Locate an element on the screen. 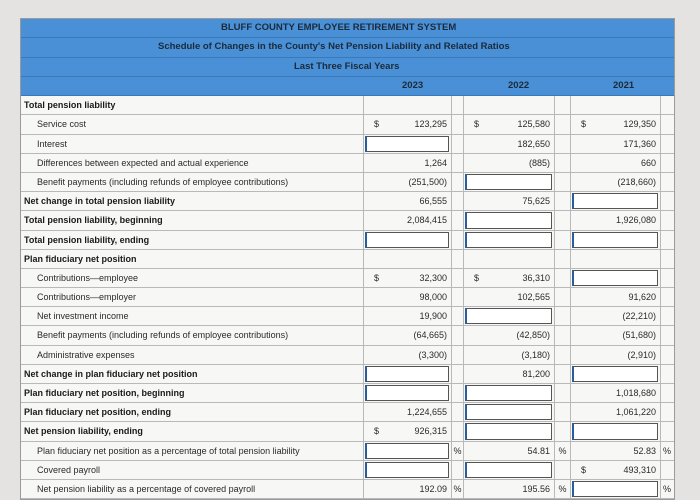 Image resolution: width=700 pixels, height=500 pixels. cell-value: 36,310 is located at coordinates (536, 277).